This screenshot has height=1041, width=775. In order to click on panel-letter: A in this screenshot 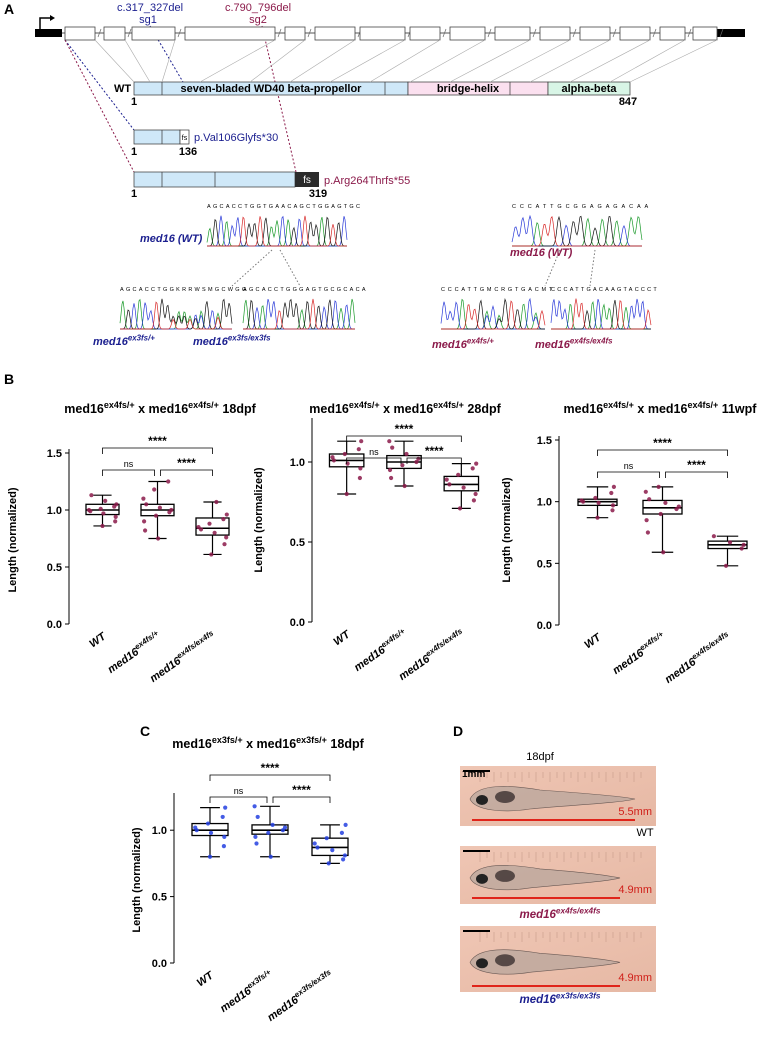, I will do `click(9, 9)`.